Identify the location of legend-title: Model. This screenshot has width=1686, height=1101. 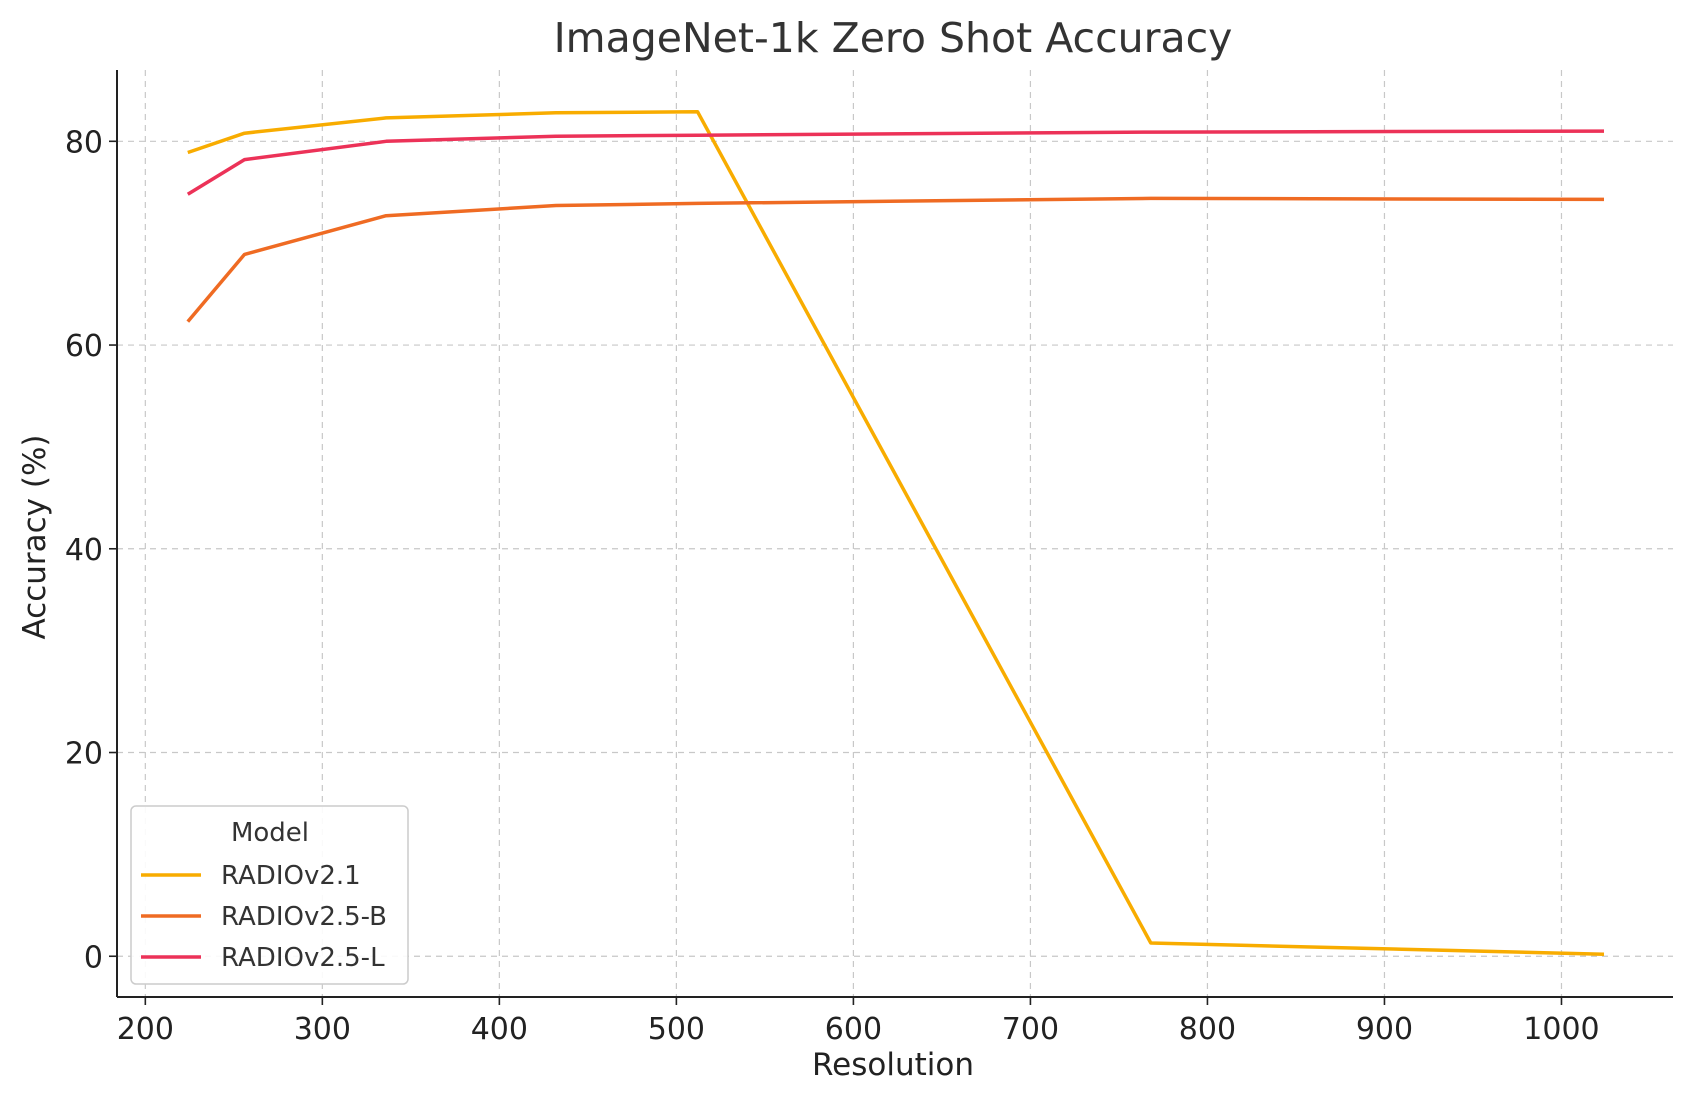
(270, 833).